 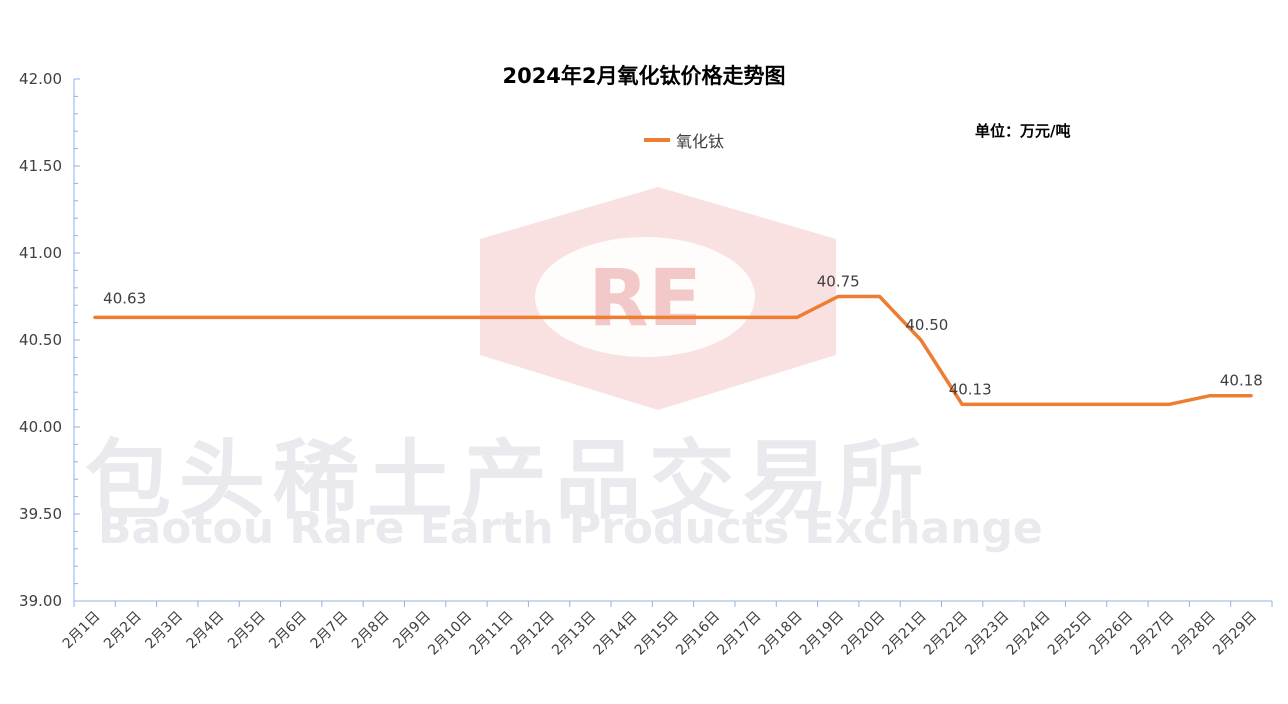 What do you see at coordinates (1070, 634) in the screenshot?
I see `x-tick-label: 2月25日` at bounding box center [1070, 634].